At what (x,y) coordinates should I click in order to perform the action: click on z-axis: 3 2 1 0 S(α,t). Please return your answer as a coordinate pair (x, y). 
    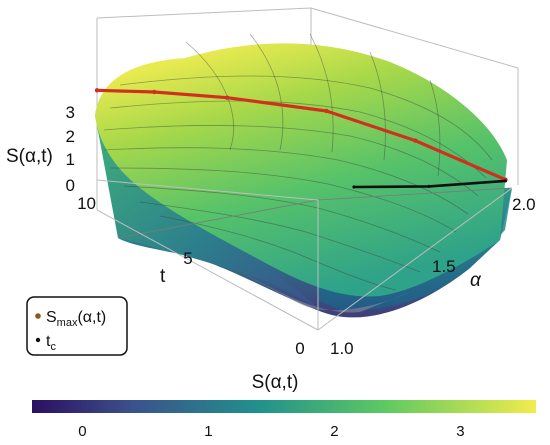
    Looking at the image, I should click on (40, 149).